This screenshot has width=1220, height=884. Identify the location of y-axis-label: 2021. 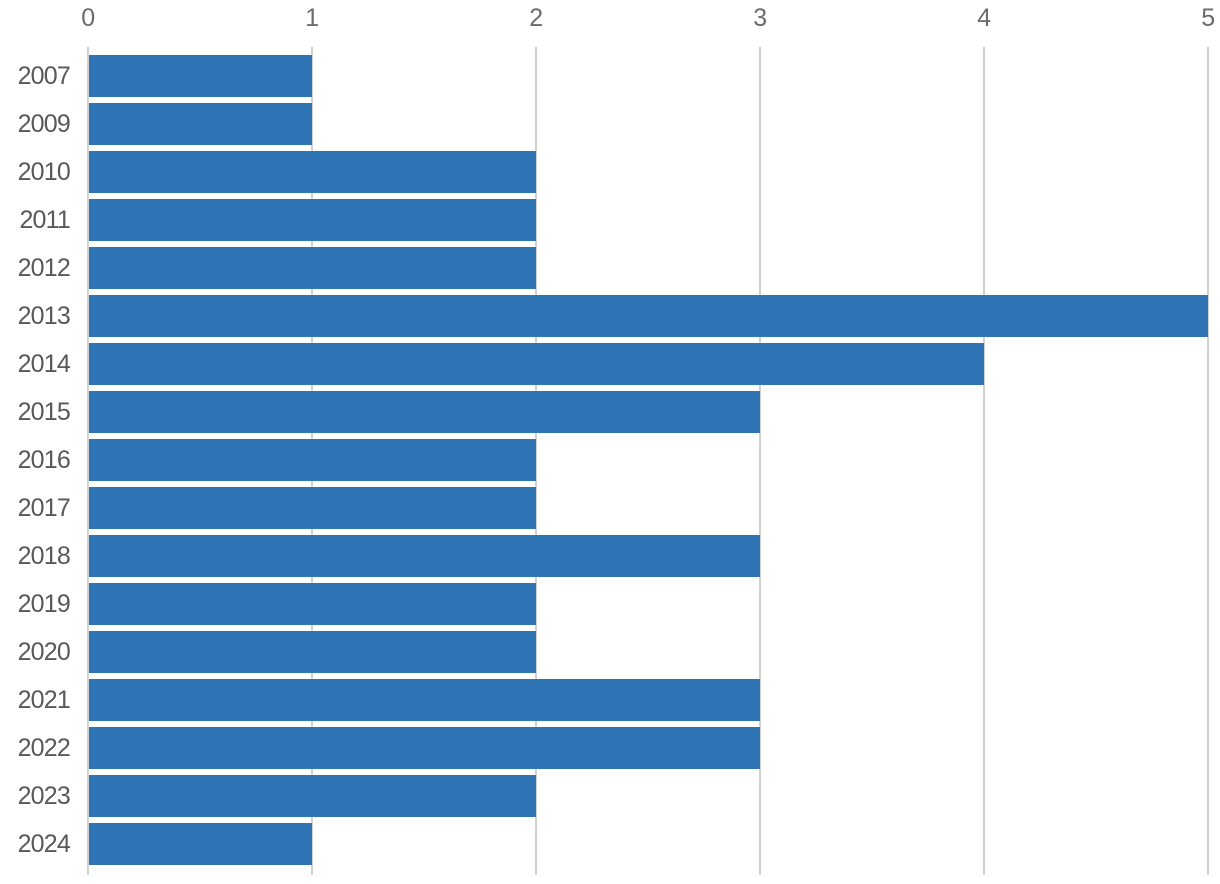
(44, 699).